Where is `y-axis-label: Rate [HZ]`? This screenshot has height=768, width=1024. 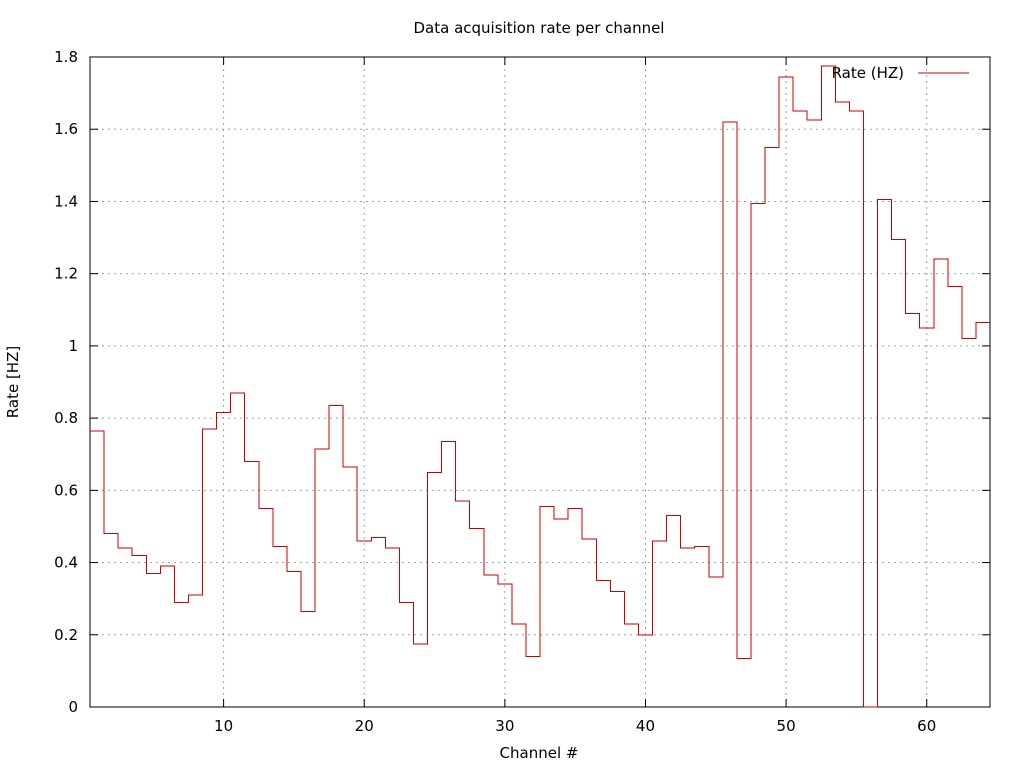 y-axis-label: Rate [HZ] is located at coordinates (13, 382).